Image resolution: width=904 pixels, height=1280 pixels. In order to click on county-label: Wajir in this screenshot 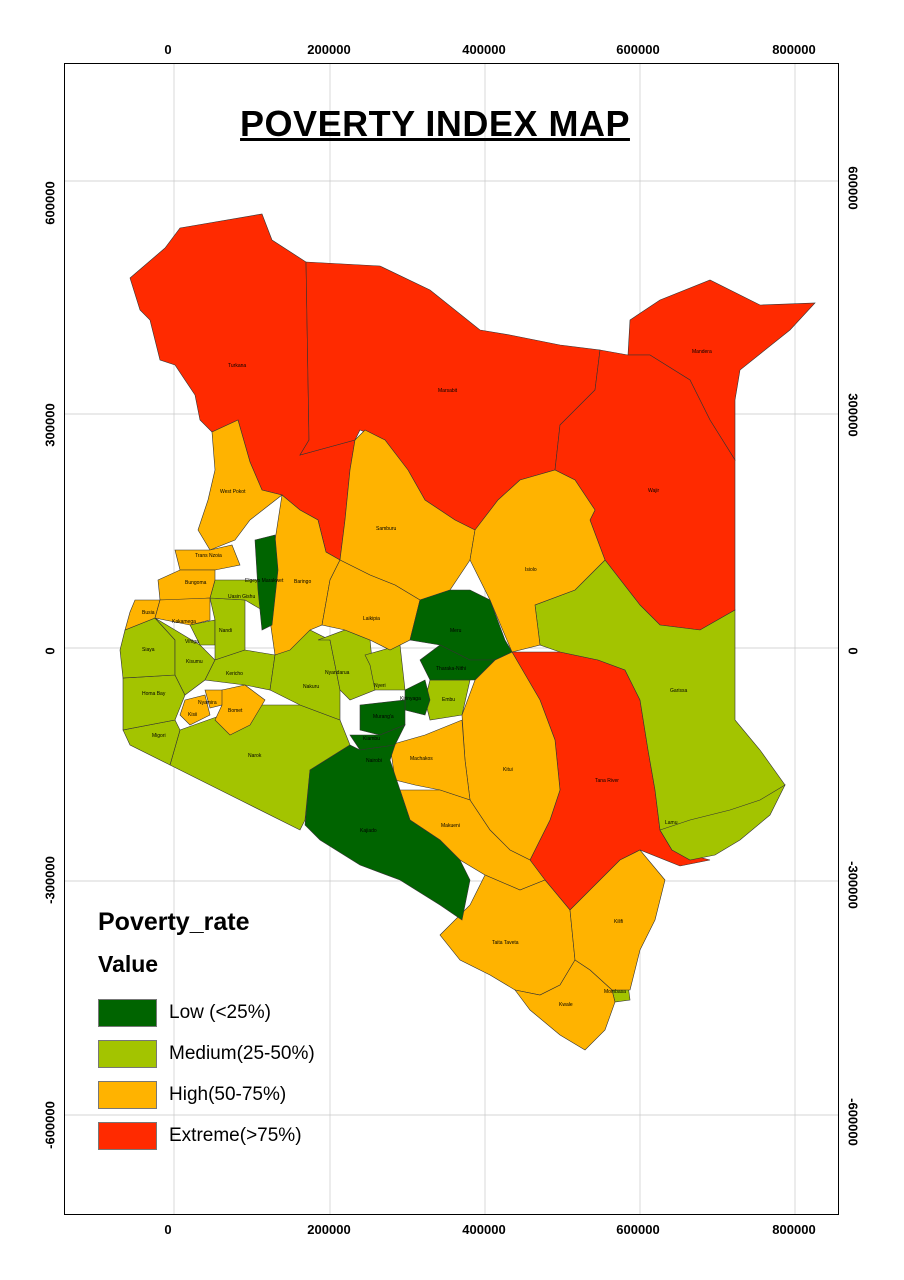, I will do `click(654, 491)`.